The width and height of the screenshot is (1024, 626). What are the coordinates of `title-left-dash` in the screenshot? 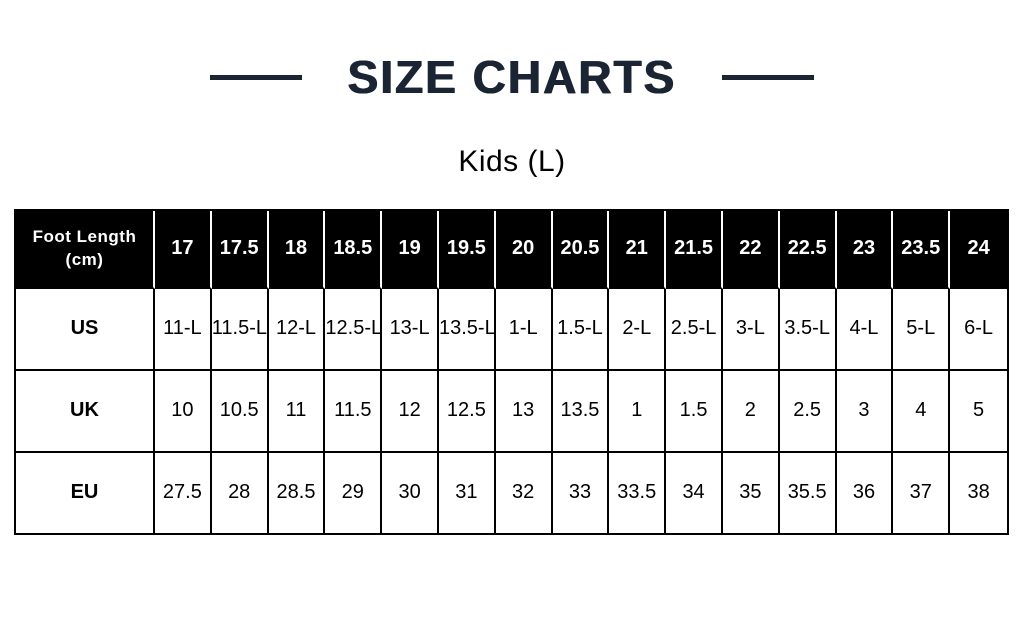 It's located at (255, 77).